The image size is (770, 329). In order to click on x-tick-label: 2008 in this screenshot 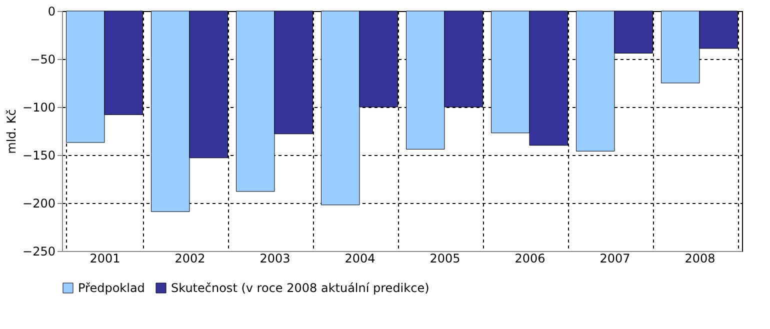, I will do `click(700, 259)`.